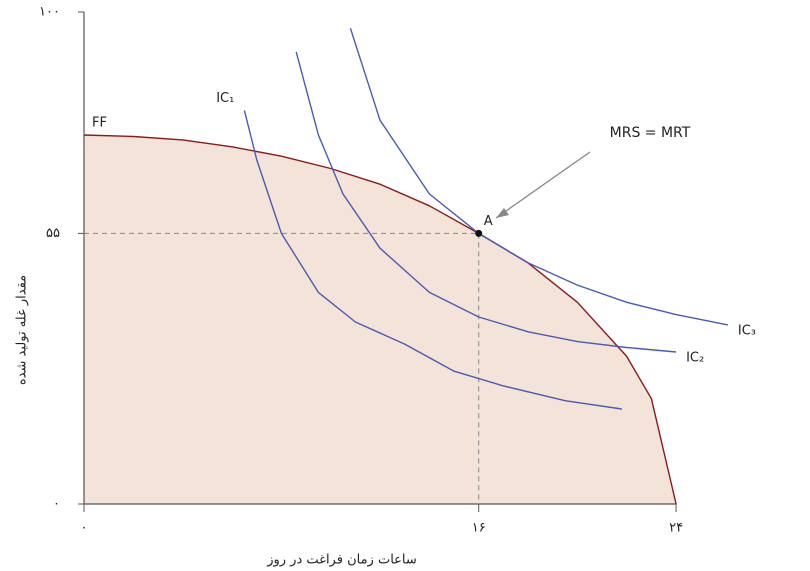 The image size is (810, 571). What do you see at coordinates (650, 133) in the screenshot?
I see `annotation: MRS = MRT` at bounding box center [650, 133].